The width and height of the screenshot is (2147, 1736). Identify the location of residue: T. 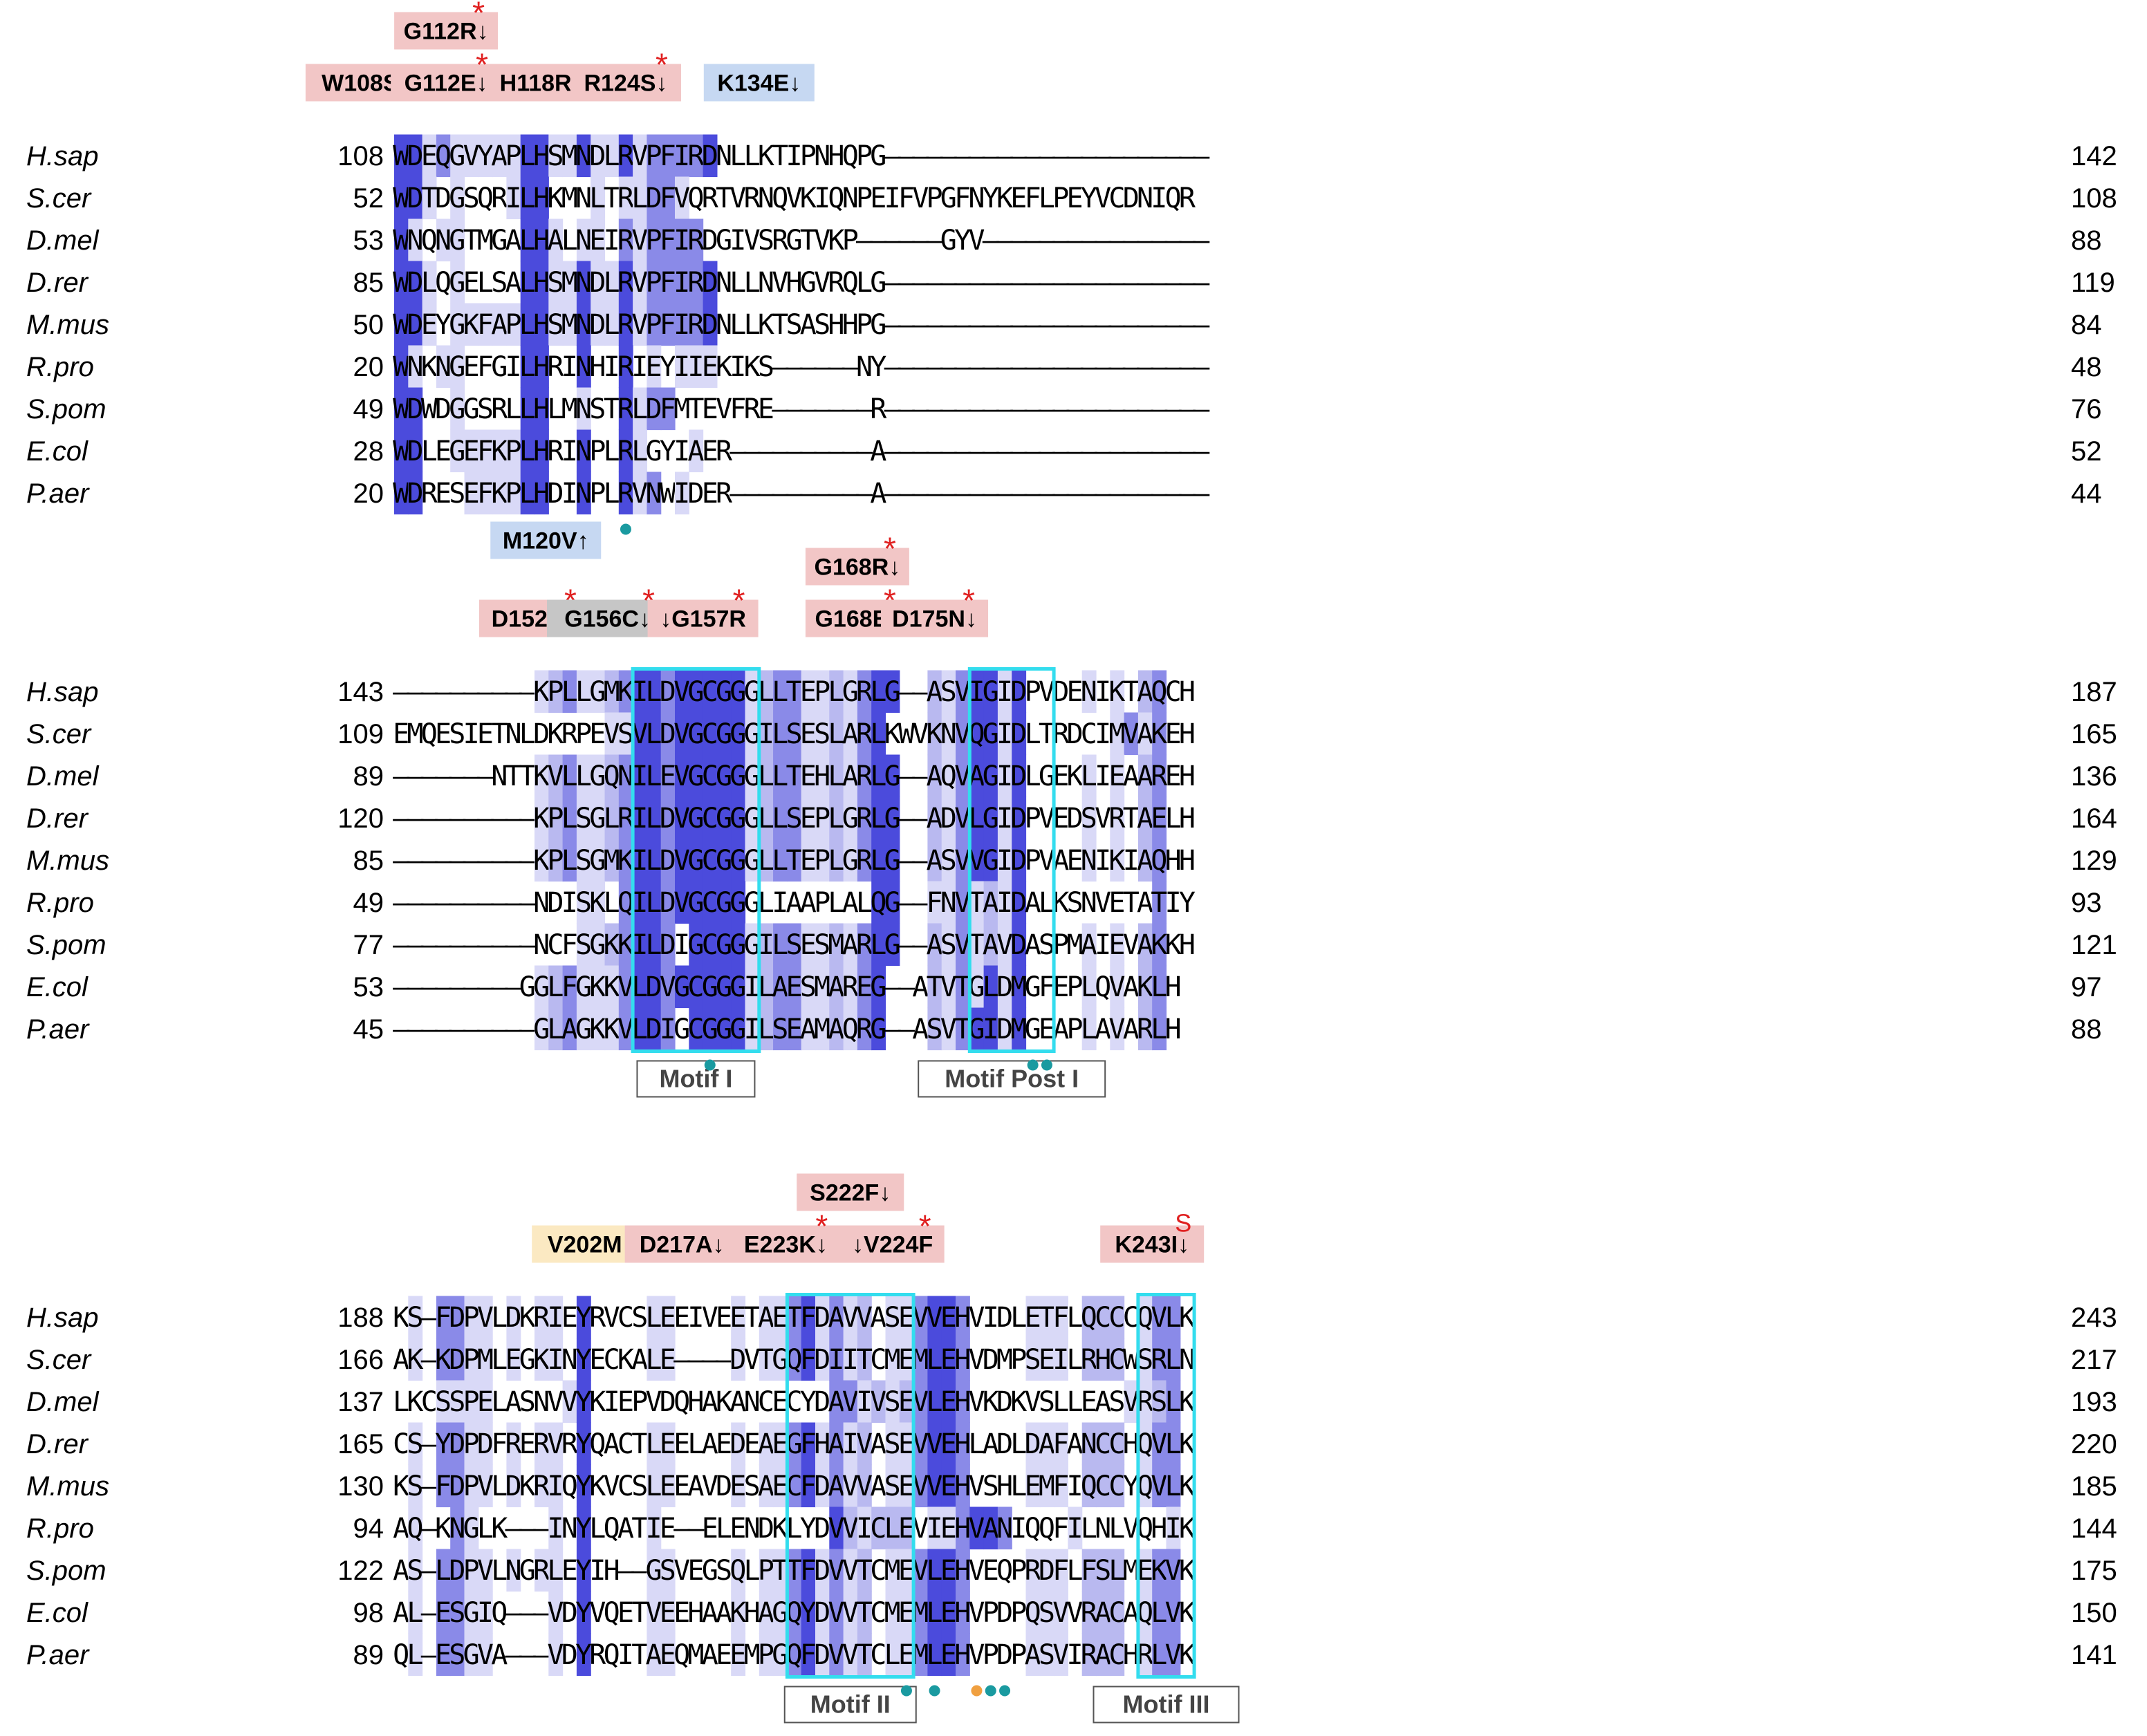
(499, 734).